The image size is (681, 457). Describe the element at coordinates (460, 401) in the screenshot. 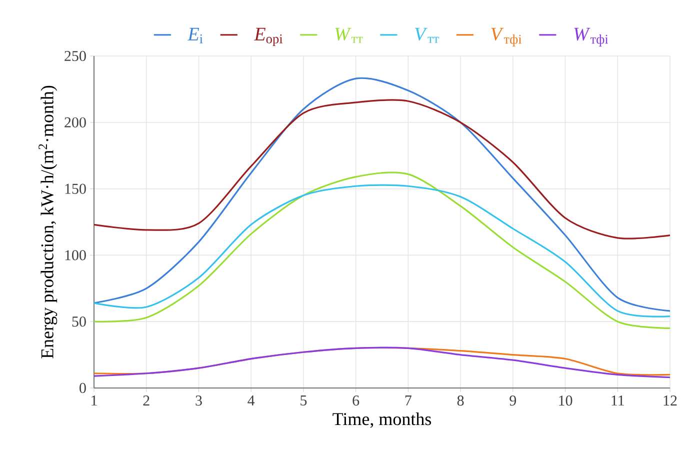

I see `x-tick-label: 8` at that location.